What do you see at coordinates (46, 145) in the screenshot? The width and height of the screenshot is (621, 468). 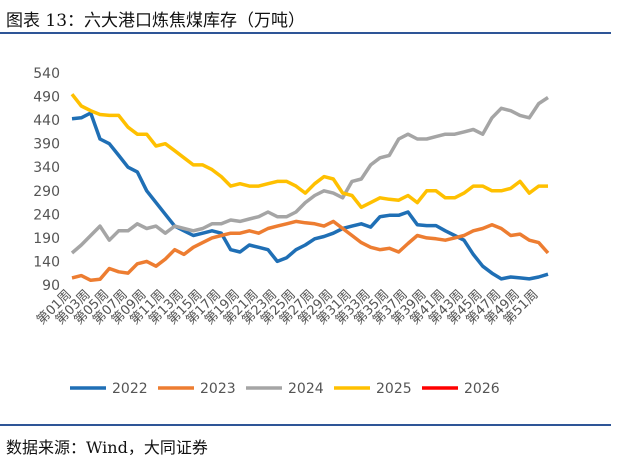 I see `y-tick-label: 390` at bounding box center [46, 145].